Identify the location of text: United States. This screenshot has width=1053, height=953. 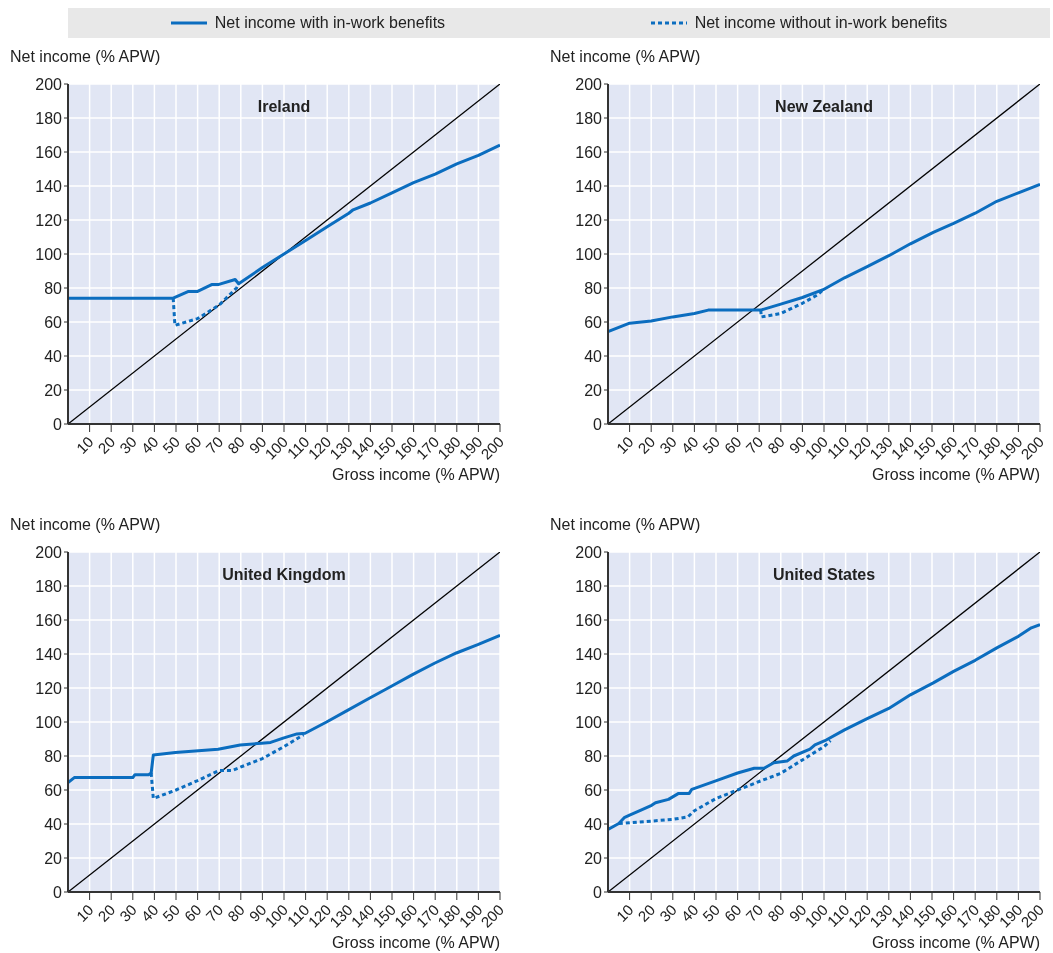
(824, 575).